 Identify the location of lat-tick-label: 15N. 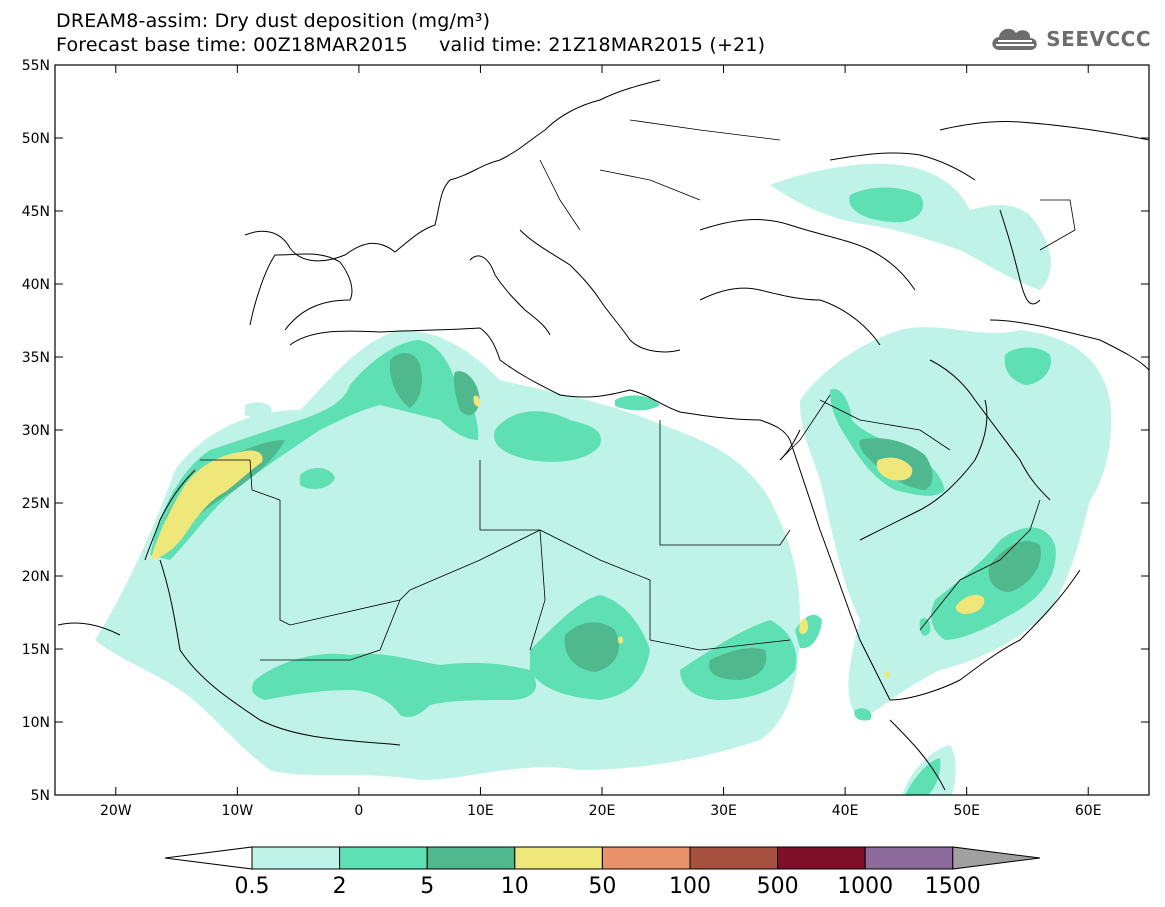
(36, 650).